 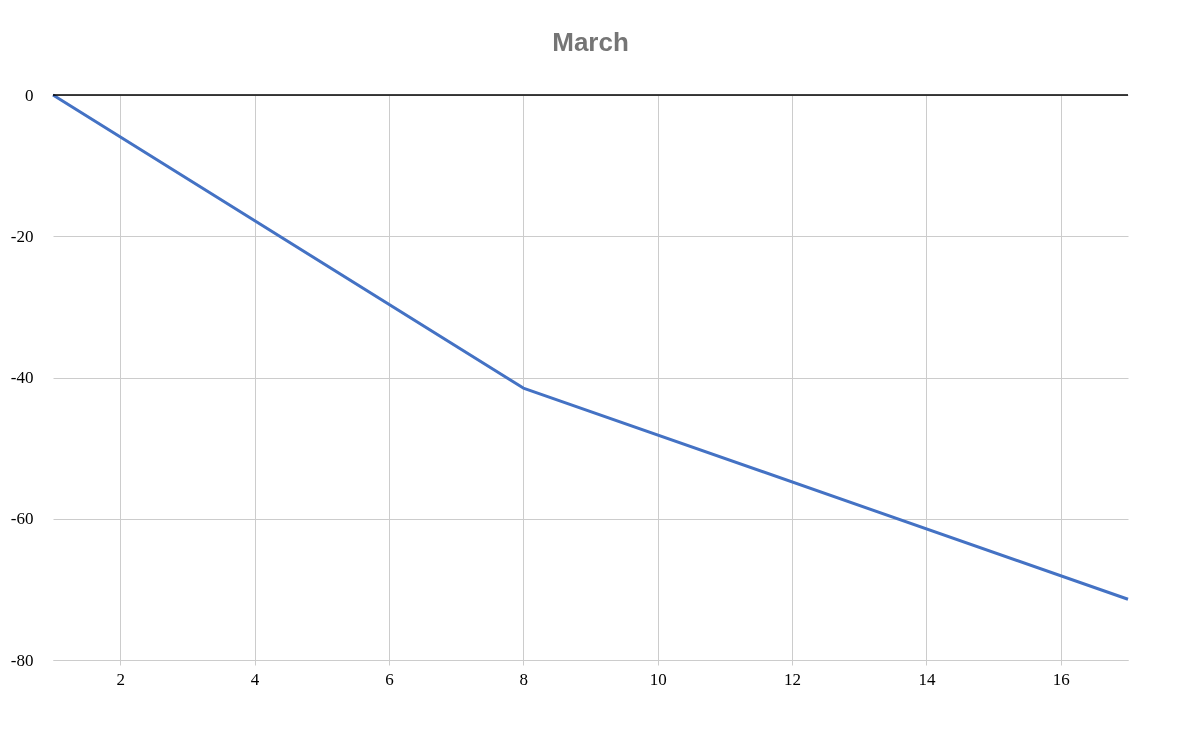 What do you see at coordinates (524, 679) in the screenshot?
I see `x-tick-label: 8` at bounding box center [524, 679].